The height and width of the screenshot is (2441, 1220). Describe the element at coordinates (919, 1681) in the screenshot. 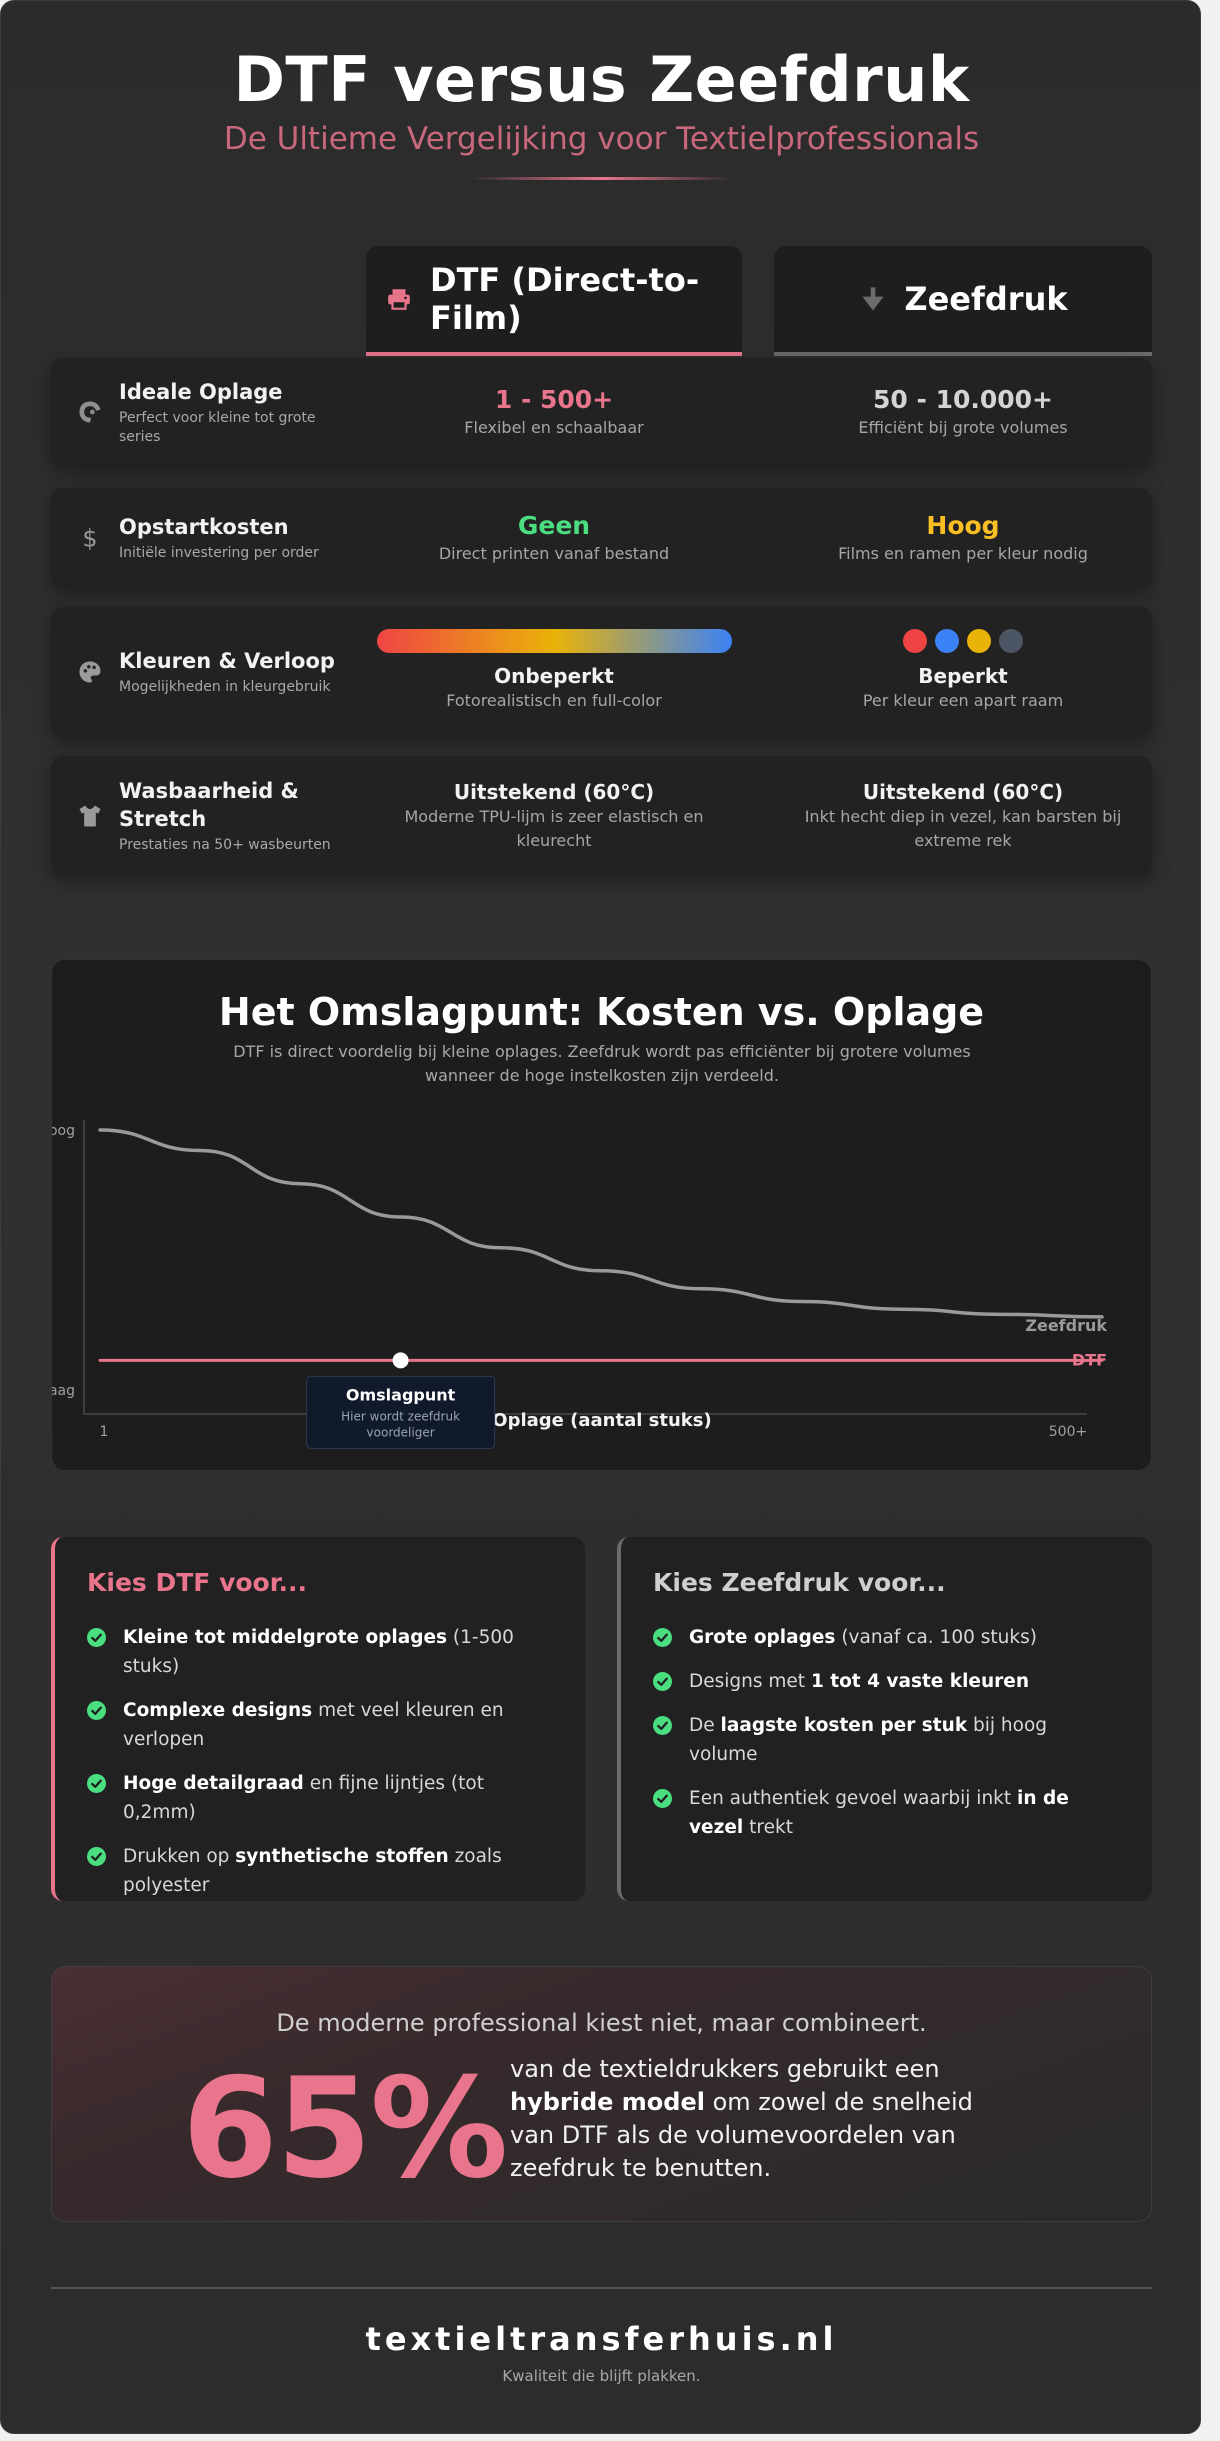

I see `item-text-bold: 1 tot 4 vaste kleuren` at that location.